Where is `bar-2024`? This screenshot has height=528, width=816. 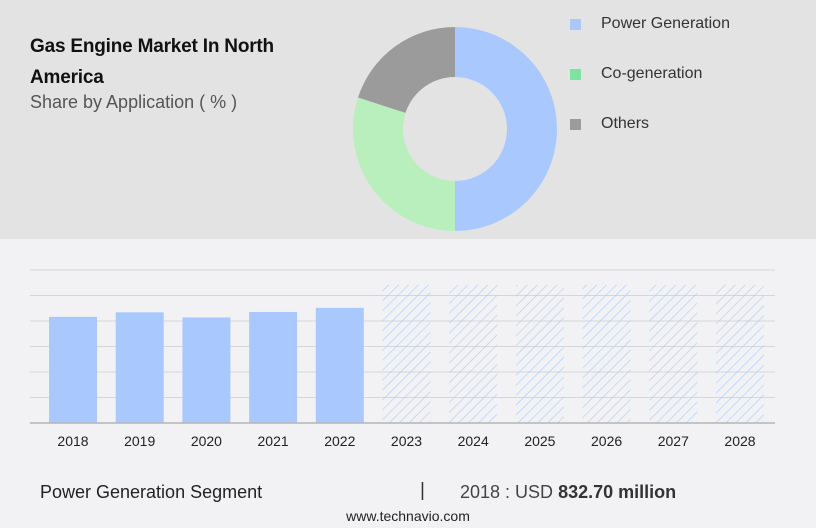 bar-2024 is located at coordinates (473, 353).